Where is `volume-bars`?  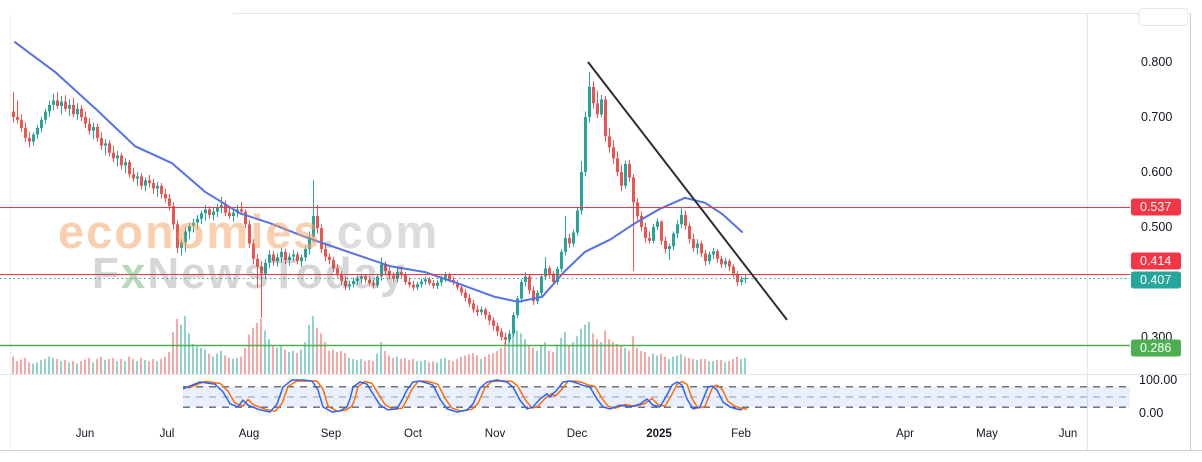 volume-bars is located at coordinates (379, 345).